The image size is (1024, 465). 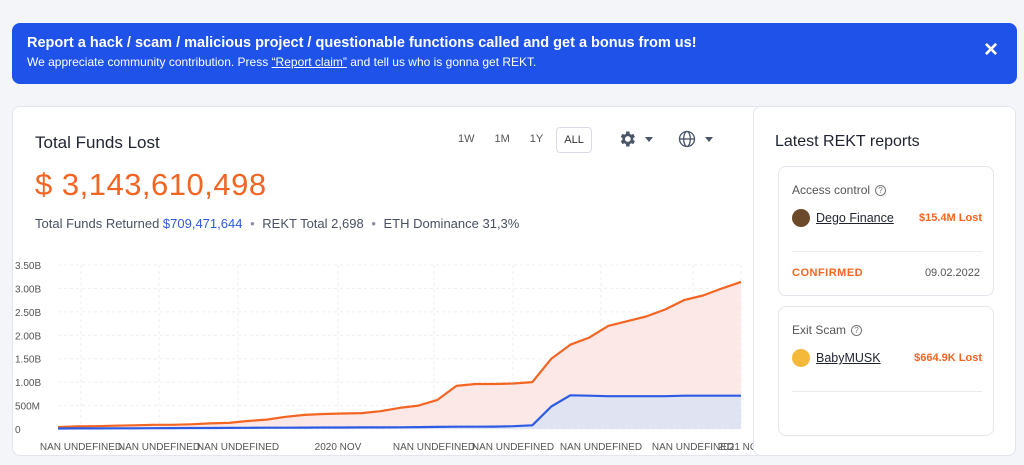 I want to click on returned-value: $709,471,644, so click(x=202, y=223).